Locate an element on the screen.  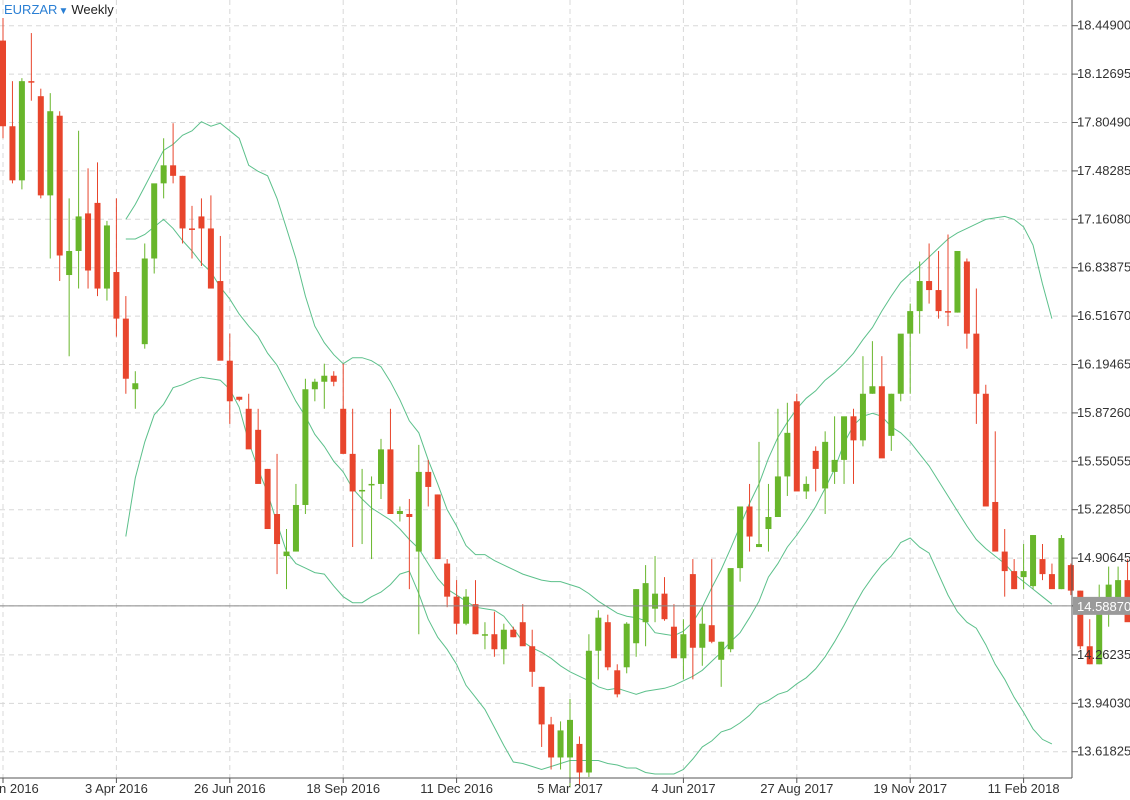
y-tick-label: 16.83875 is located at coordinates (1103, 267).